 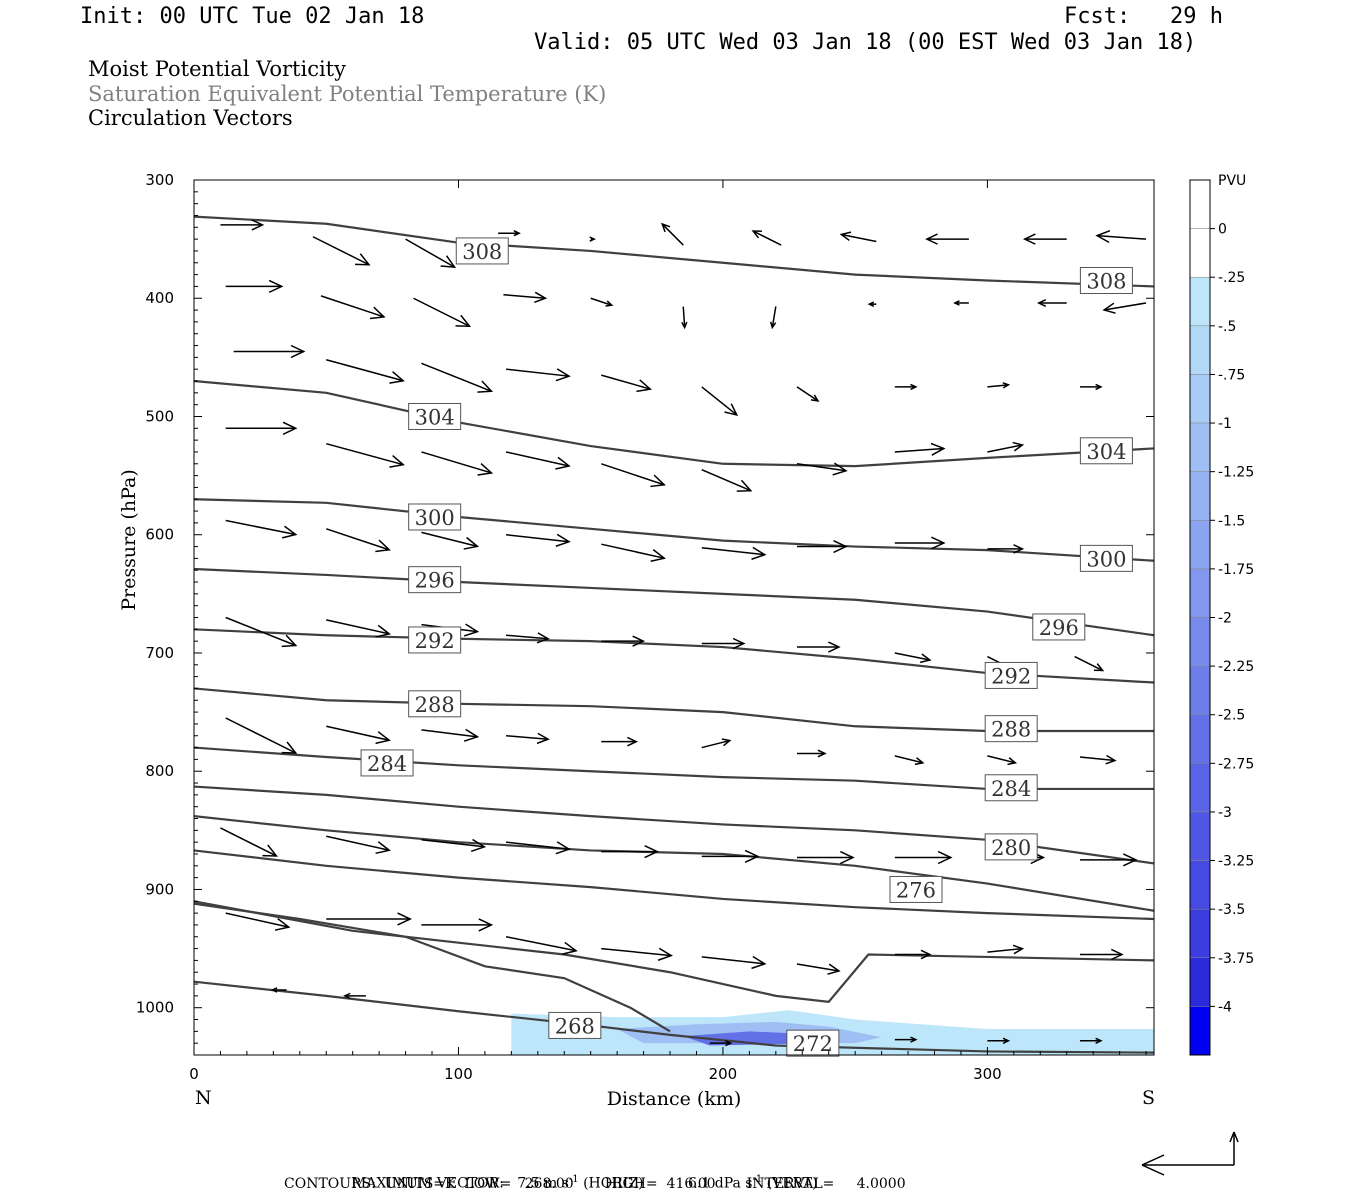 What do you see at coordinates (1236, 959) in the screenshot?
I see `colorbar-label: -3.75` at bounding box center [1236, 959].